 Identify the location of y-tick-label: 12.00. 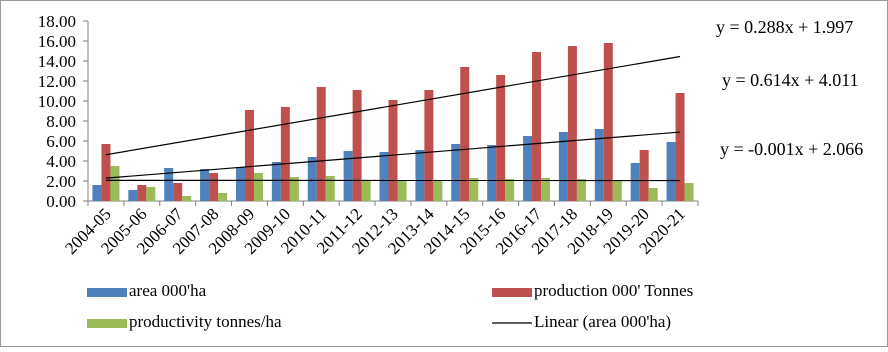
(57, 81).